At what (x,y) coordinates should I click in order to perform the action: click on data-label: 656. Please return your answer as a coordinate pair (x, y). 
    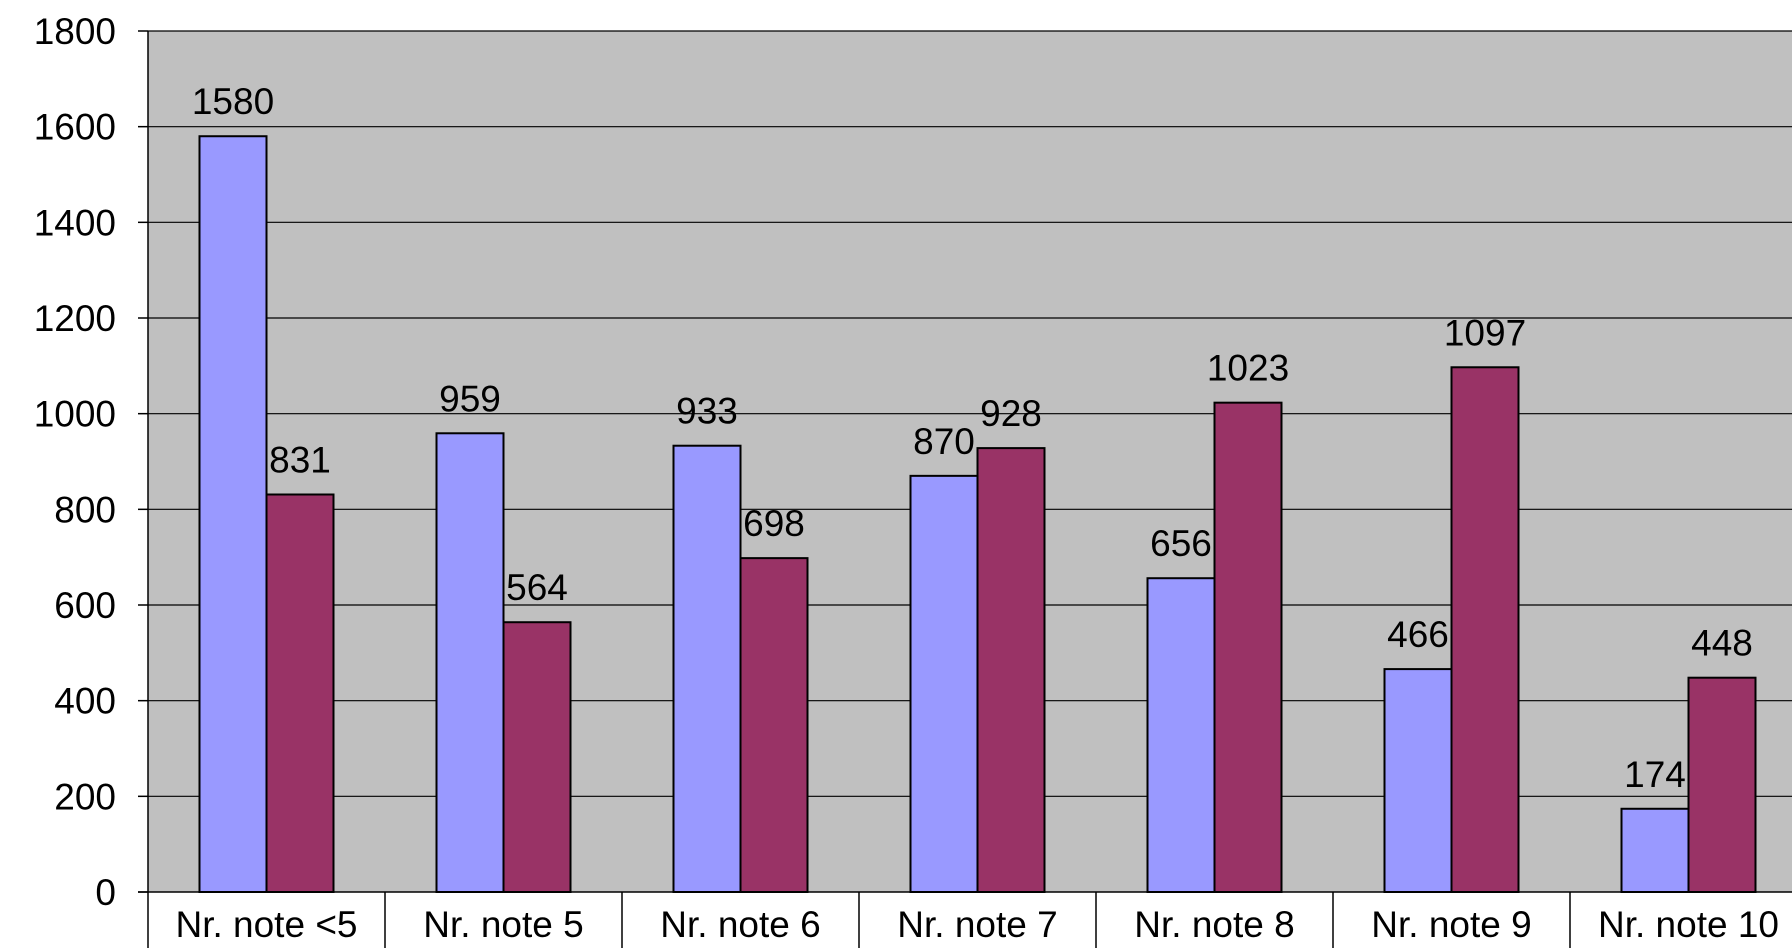
    Looking at the image, I should click on (1181, 543).